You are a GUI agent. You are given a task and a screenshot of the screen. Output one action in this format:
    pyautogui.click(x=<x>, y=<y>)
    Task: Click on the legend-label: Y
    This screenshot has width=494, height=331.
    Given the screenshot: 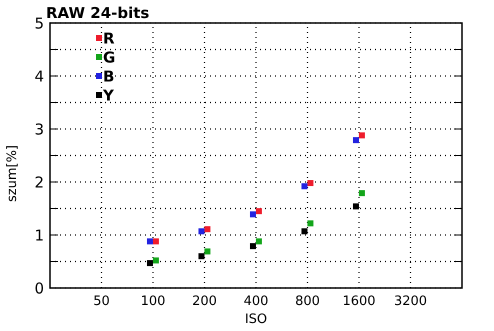 What is the action you would take?
    pyautogui.click(x=108, y=95)
    